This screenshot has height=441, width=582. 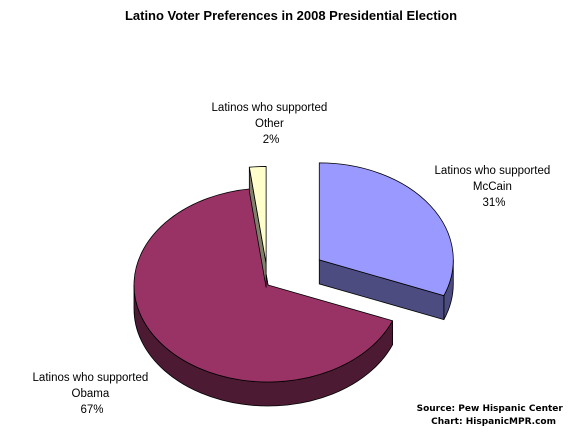 I want to click on label-mccain-line3: 31%, so click(x=493, y=203).